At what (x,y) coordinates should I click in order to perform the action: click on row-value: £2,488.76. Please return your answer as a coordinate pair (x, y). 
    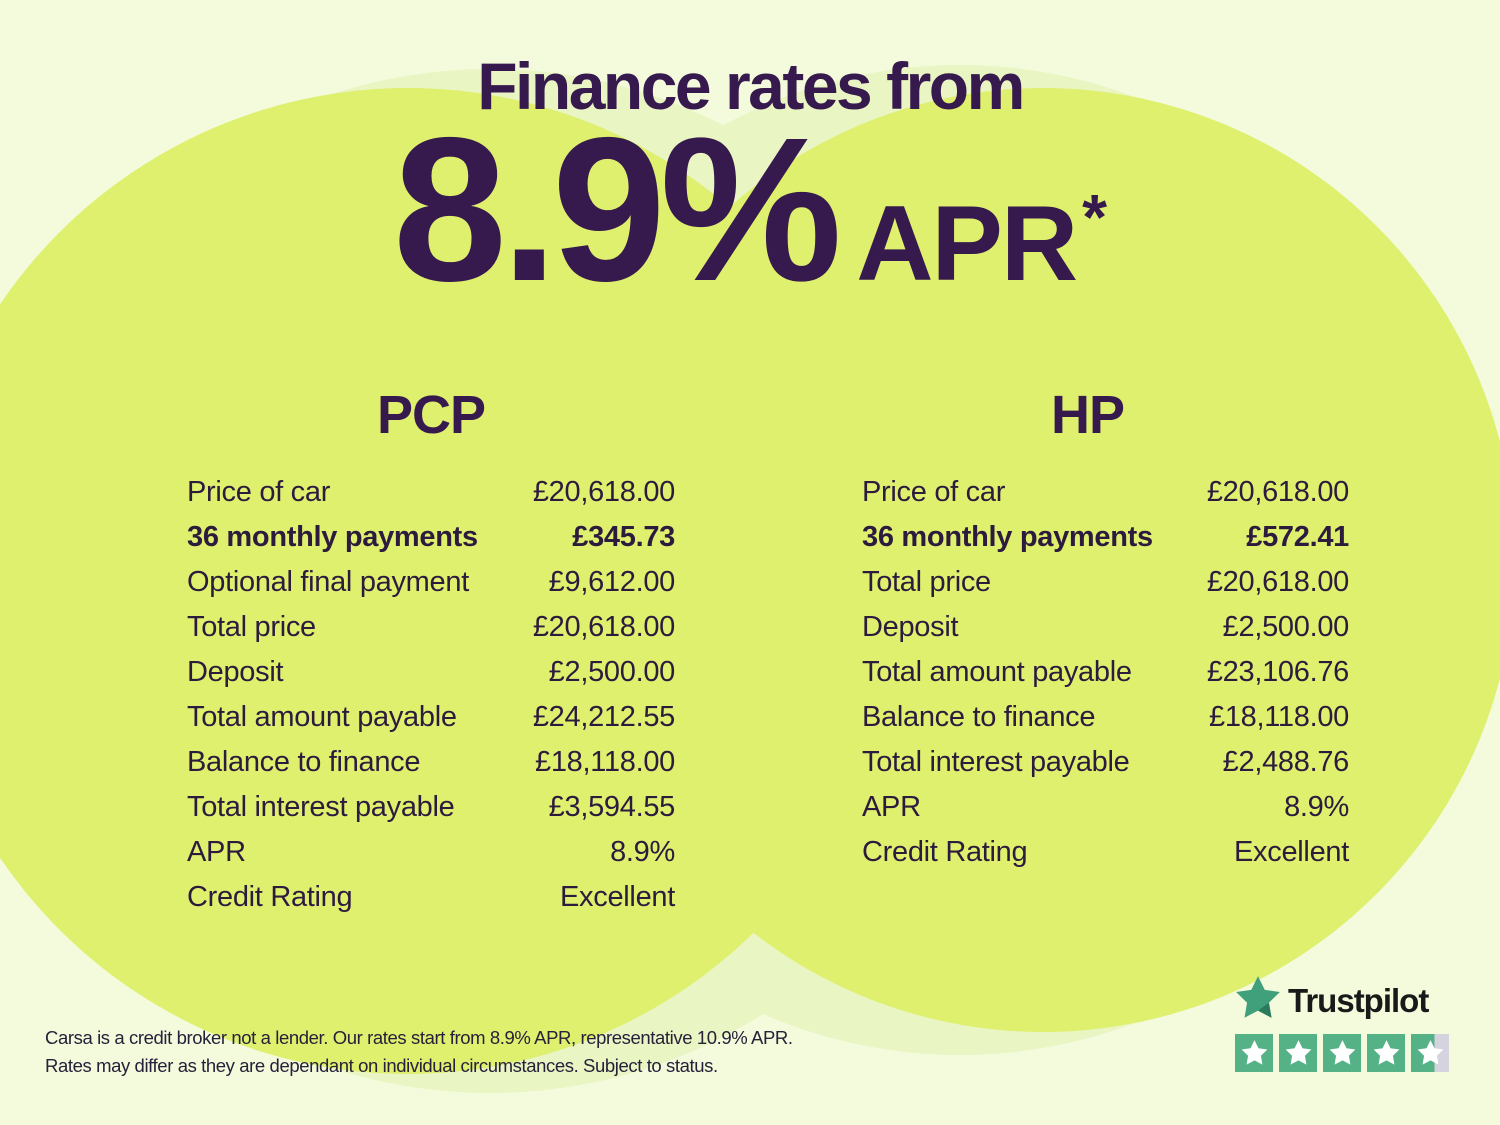
    Looking at the image, I should click on (1286, 762).